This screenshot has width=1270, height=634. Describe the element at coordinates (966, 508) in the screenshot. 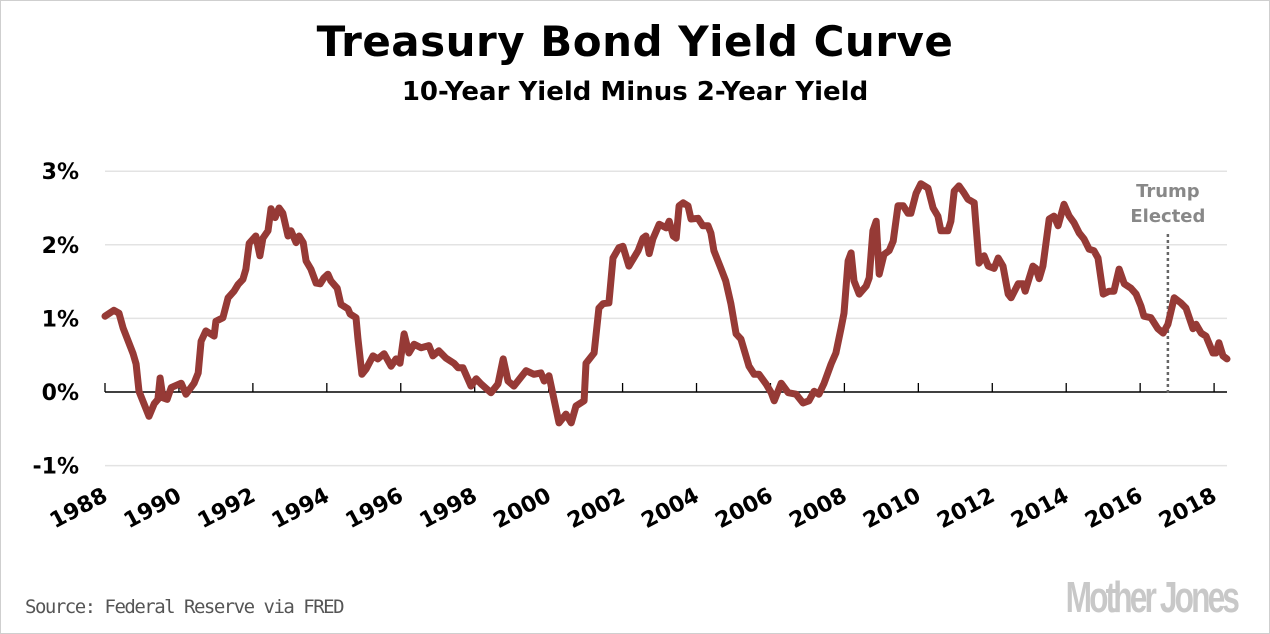

I see `x-tick-label: 2012` at that location.